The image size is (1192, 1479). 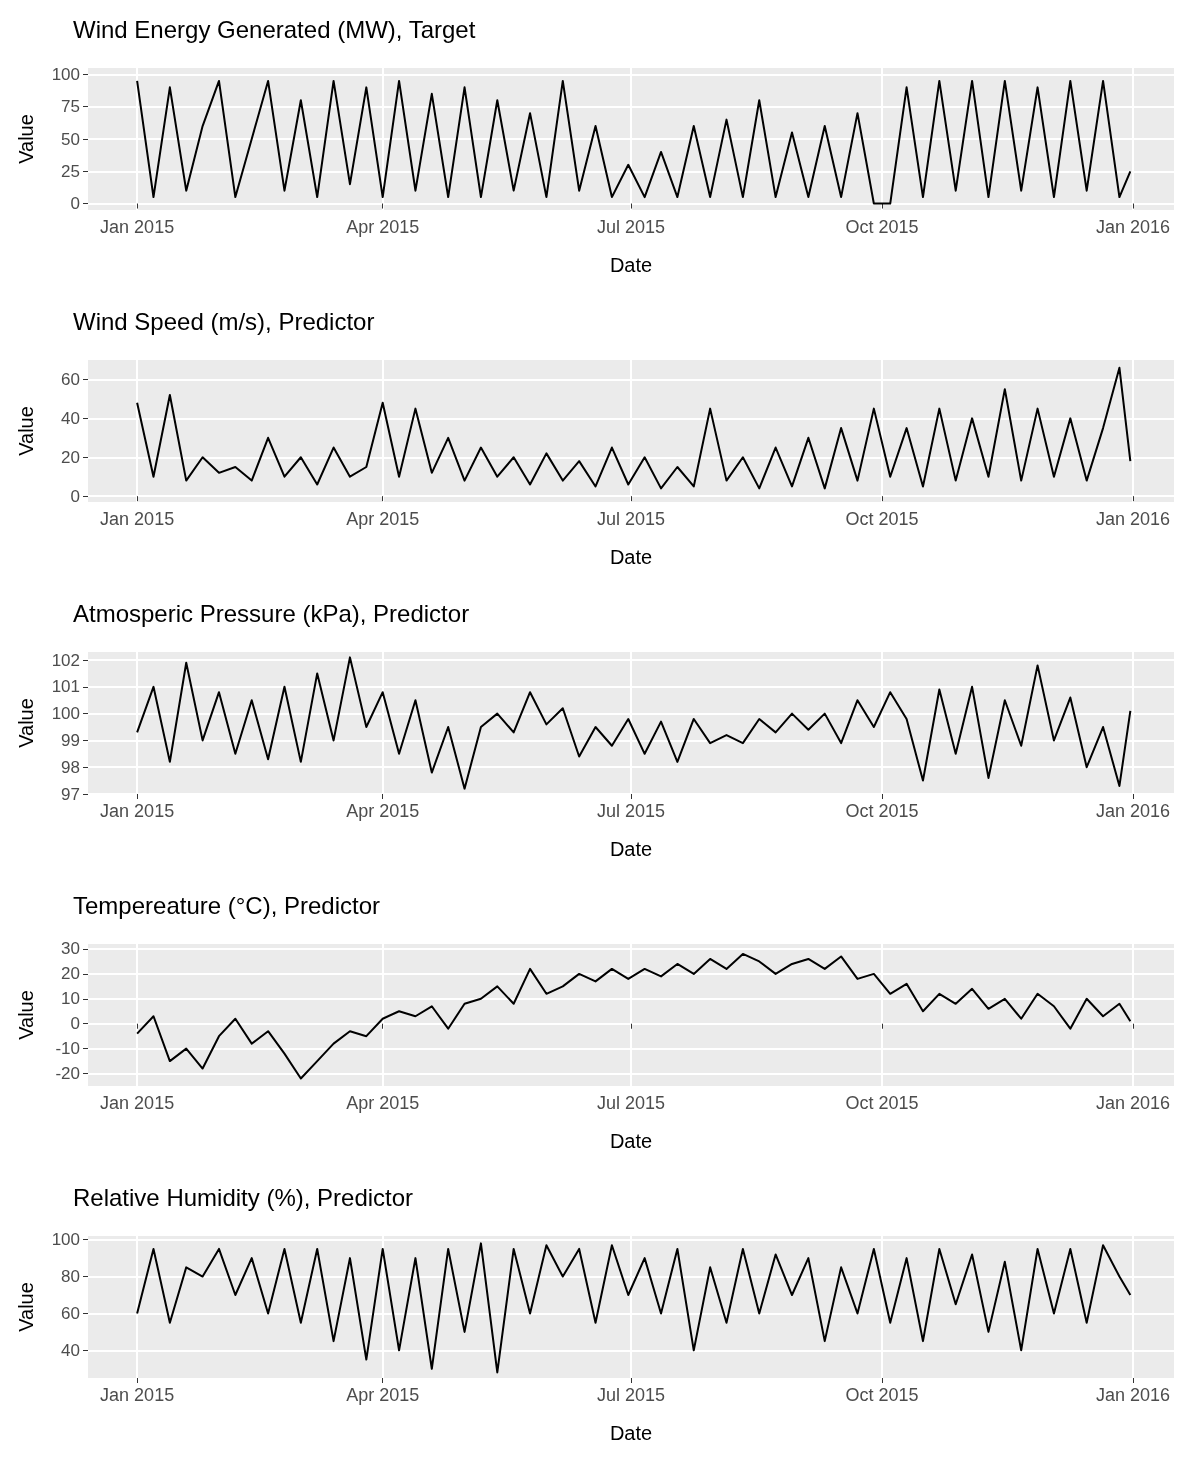 What do you see at coordinates (224, 321) in the screenshot?
I see `chart-title: Wind Speed (m/s), Predictor` at bounding box center [224, 321].